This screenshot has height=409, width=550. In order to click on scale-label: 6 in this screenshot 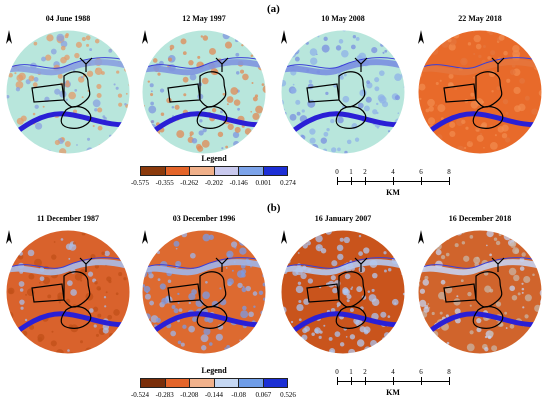, I will do `click(421, 172)`.